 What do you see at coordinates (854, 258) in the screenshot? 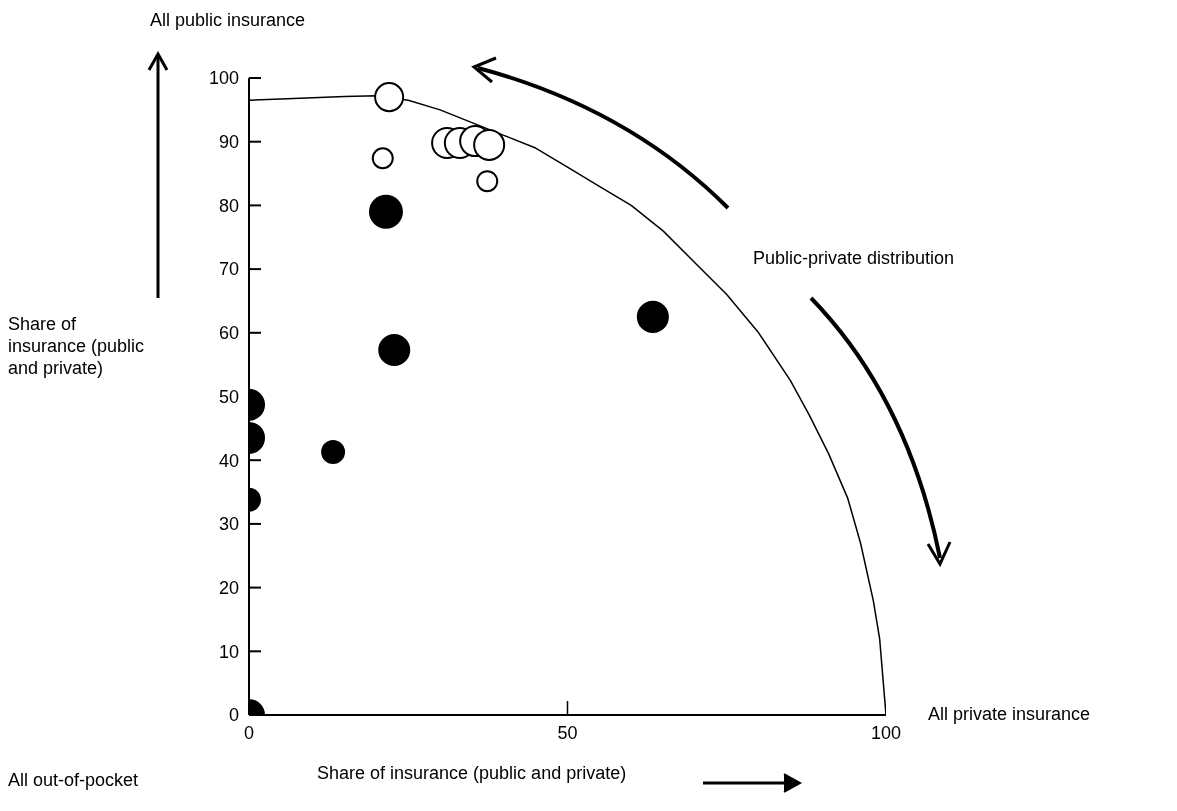
I see `annotation: Public-private distribution` at bounding box center [854, 258].